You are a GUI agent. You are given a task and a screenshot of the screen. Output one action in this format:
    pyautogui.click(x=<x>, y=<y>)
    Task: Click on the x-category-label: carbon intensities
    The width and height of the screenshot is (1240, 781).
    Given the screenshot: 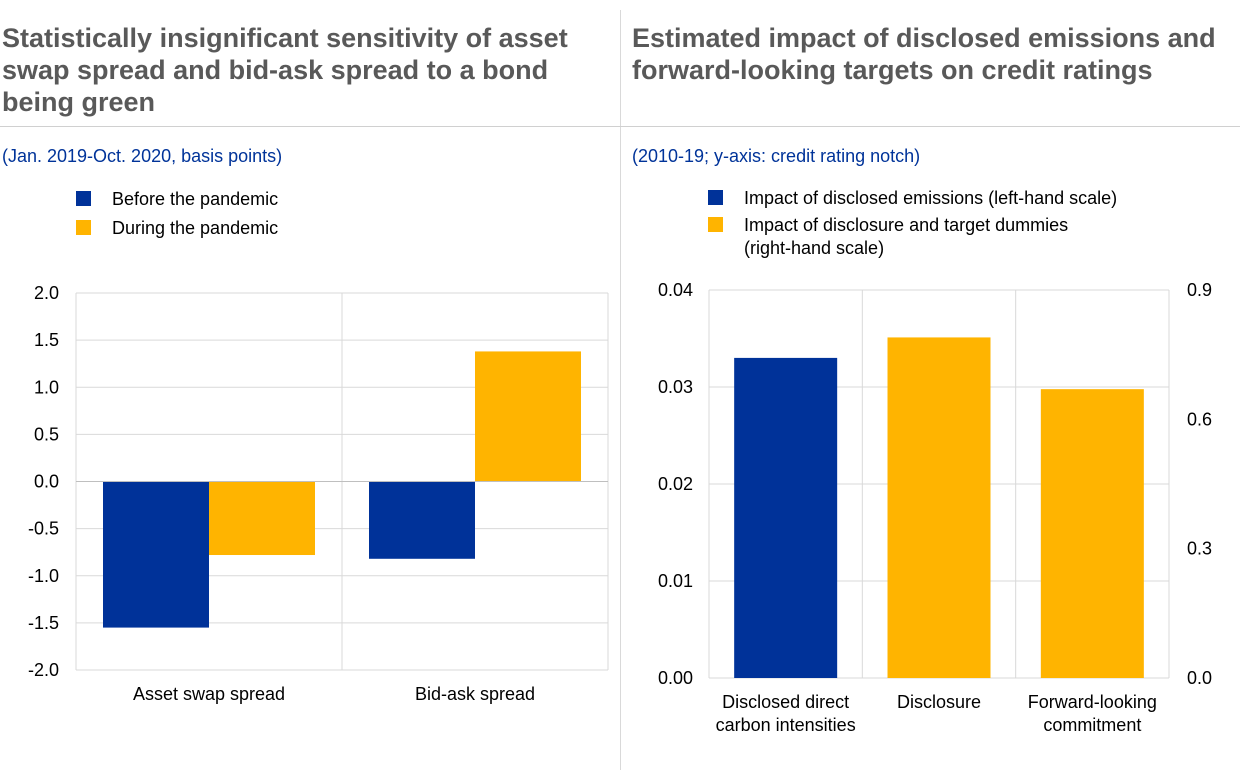 What is the action you would take?
    pyautogui.click(x=786, y=725)
    